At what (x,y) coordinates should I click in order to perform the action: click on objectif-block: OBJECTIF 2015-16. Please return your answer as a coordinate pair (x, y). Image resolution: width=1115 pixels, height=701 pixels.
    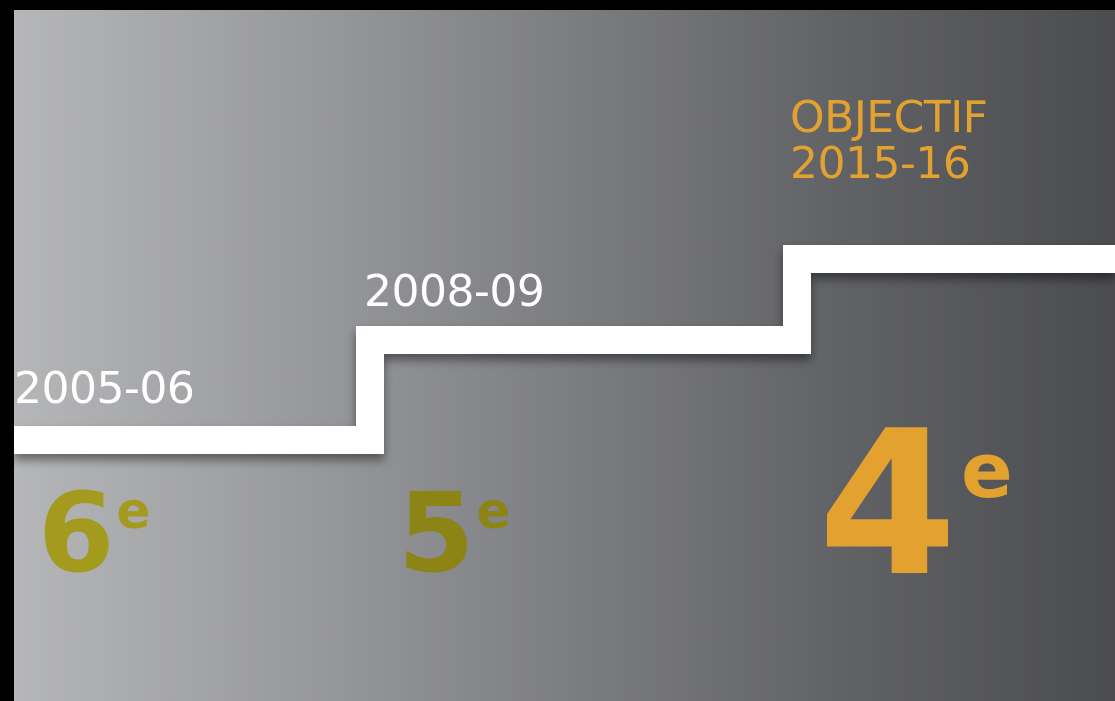
    Looking at the image, I should click on (889, 141).